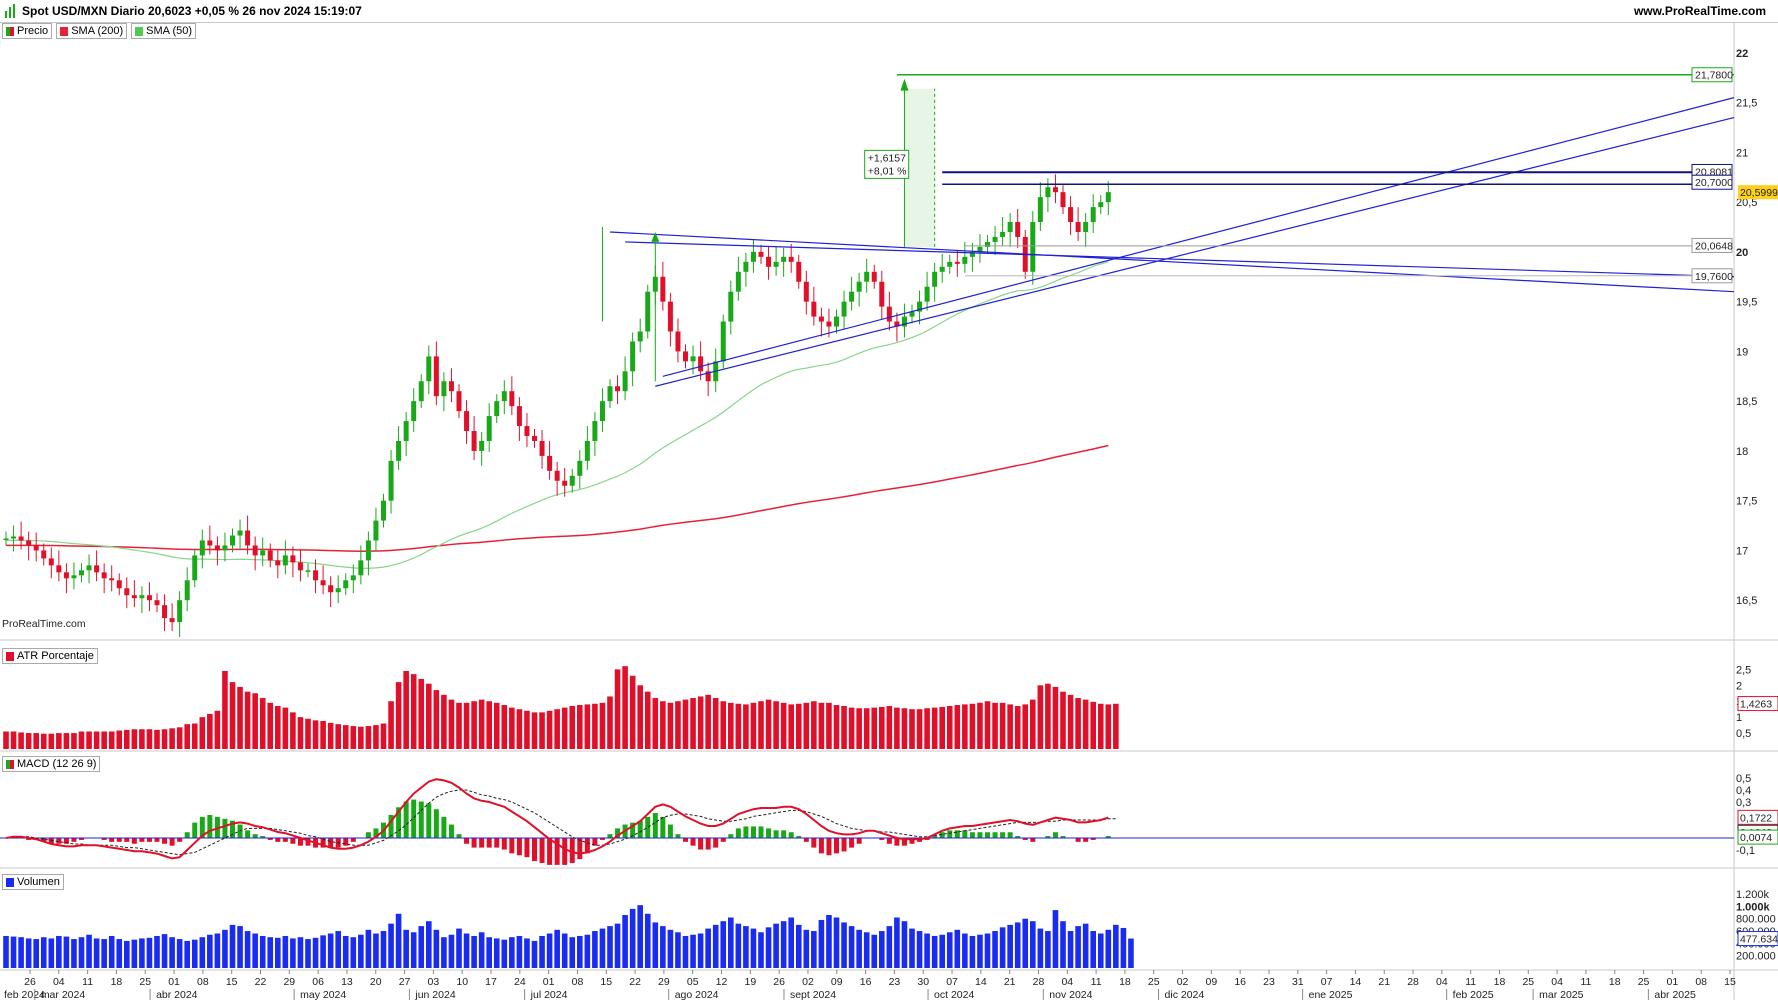 The width and height of the screenshot is (1778, 1000). I want to click on legend-sma50: SMA (50), so click(164, 31).